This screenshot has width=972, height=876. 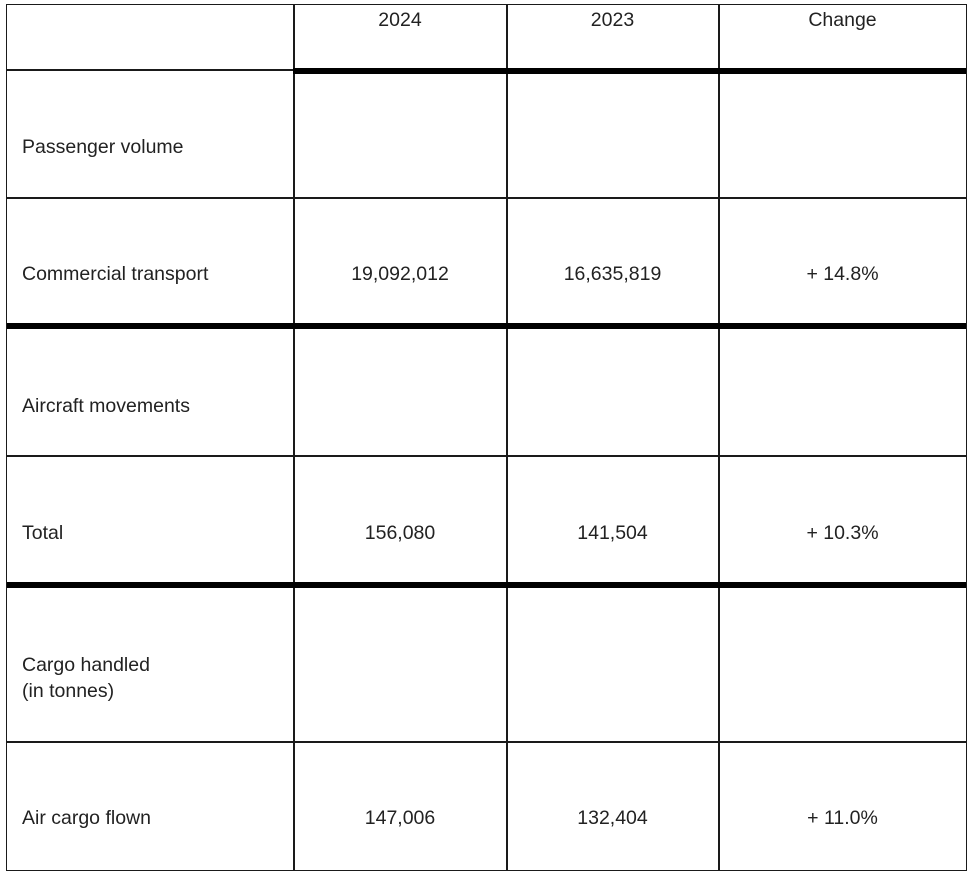 What do you see at coordinates (68, 691) in the screenshot?
I see `row-label-cargo-unit: (in tonnes)` at bounding box center [68, 691].